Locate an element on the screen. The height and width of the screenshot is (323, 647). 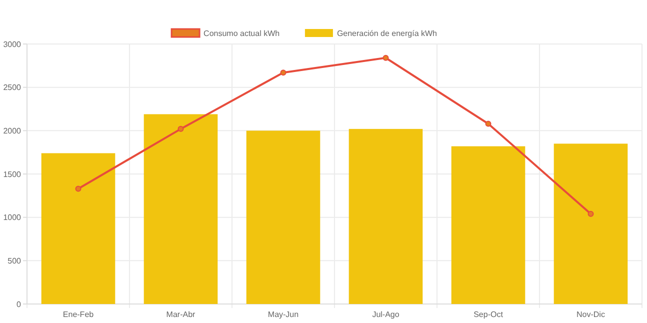
y-tick-label: 3000 is located at coordinates (12, 44).